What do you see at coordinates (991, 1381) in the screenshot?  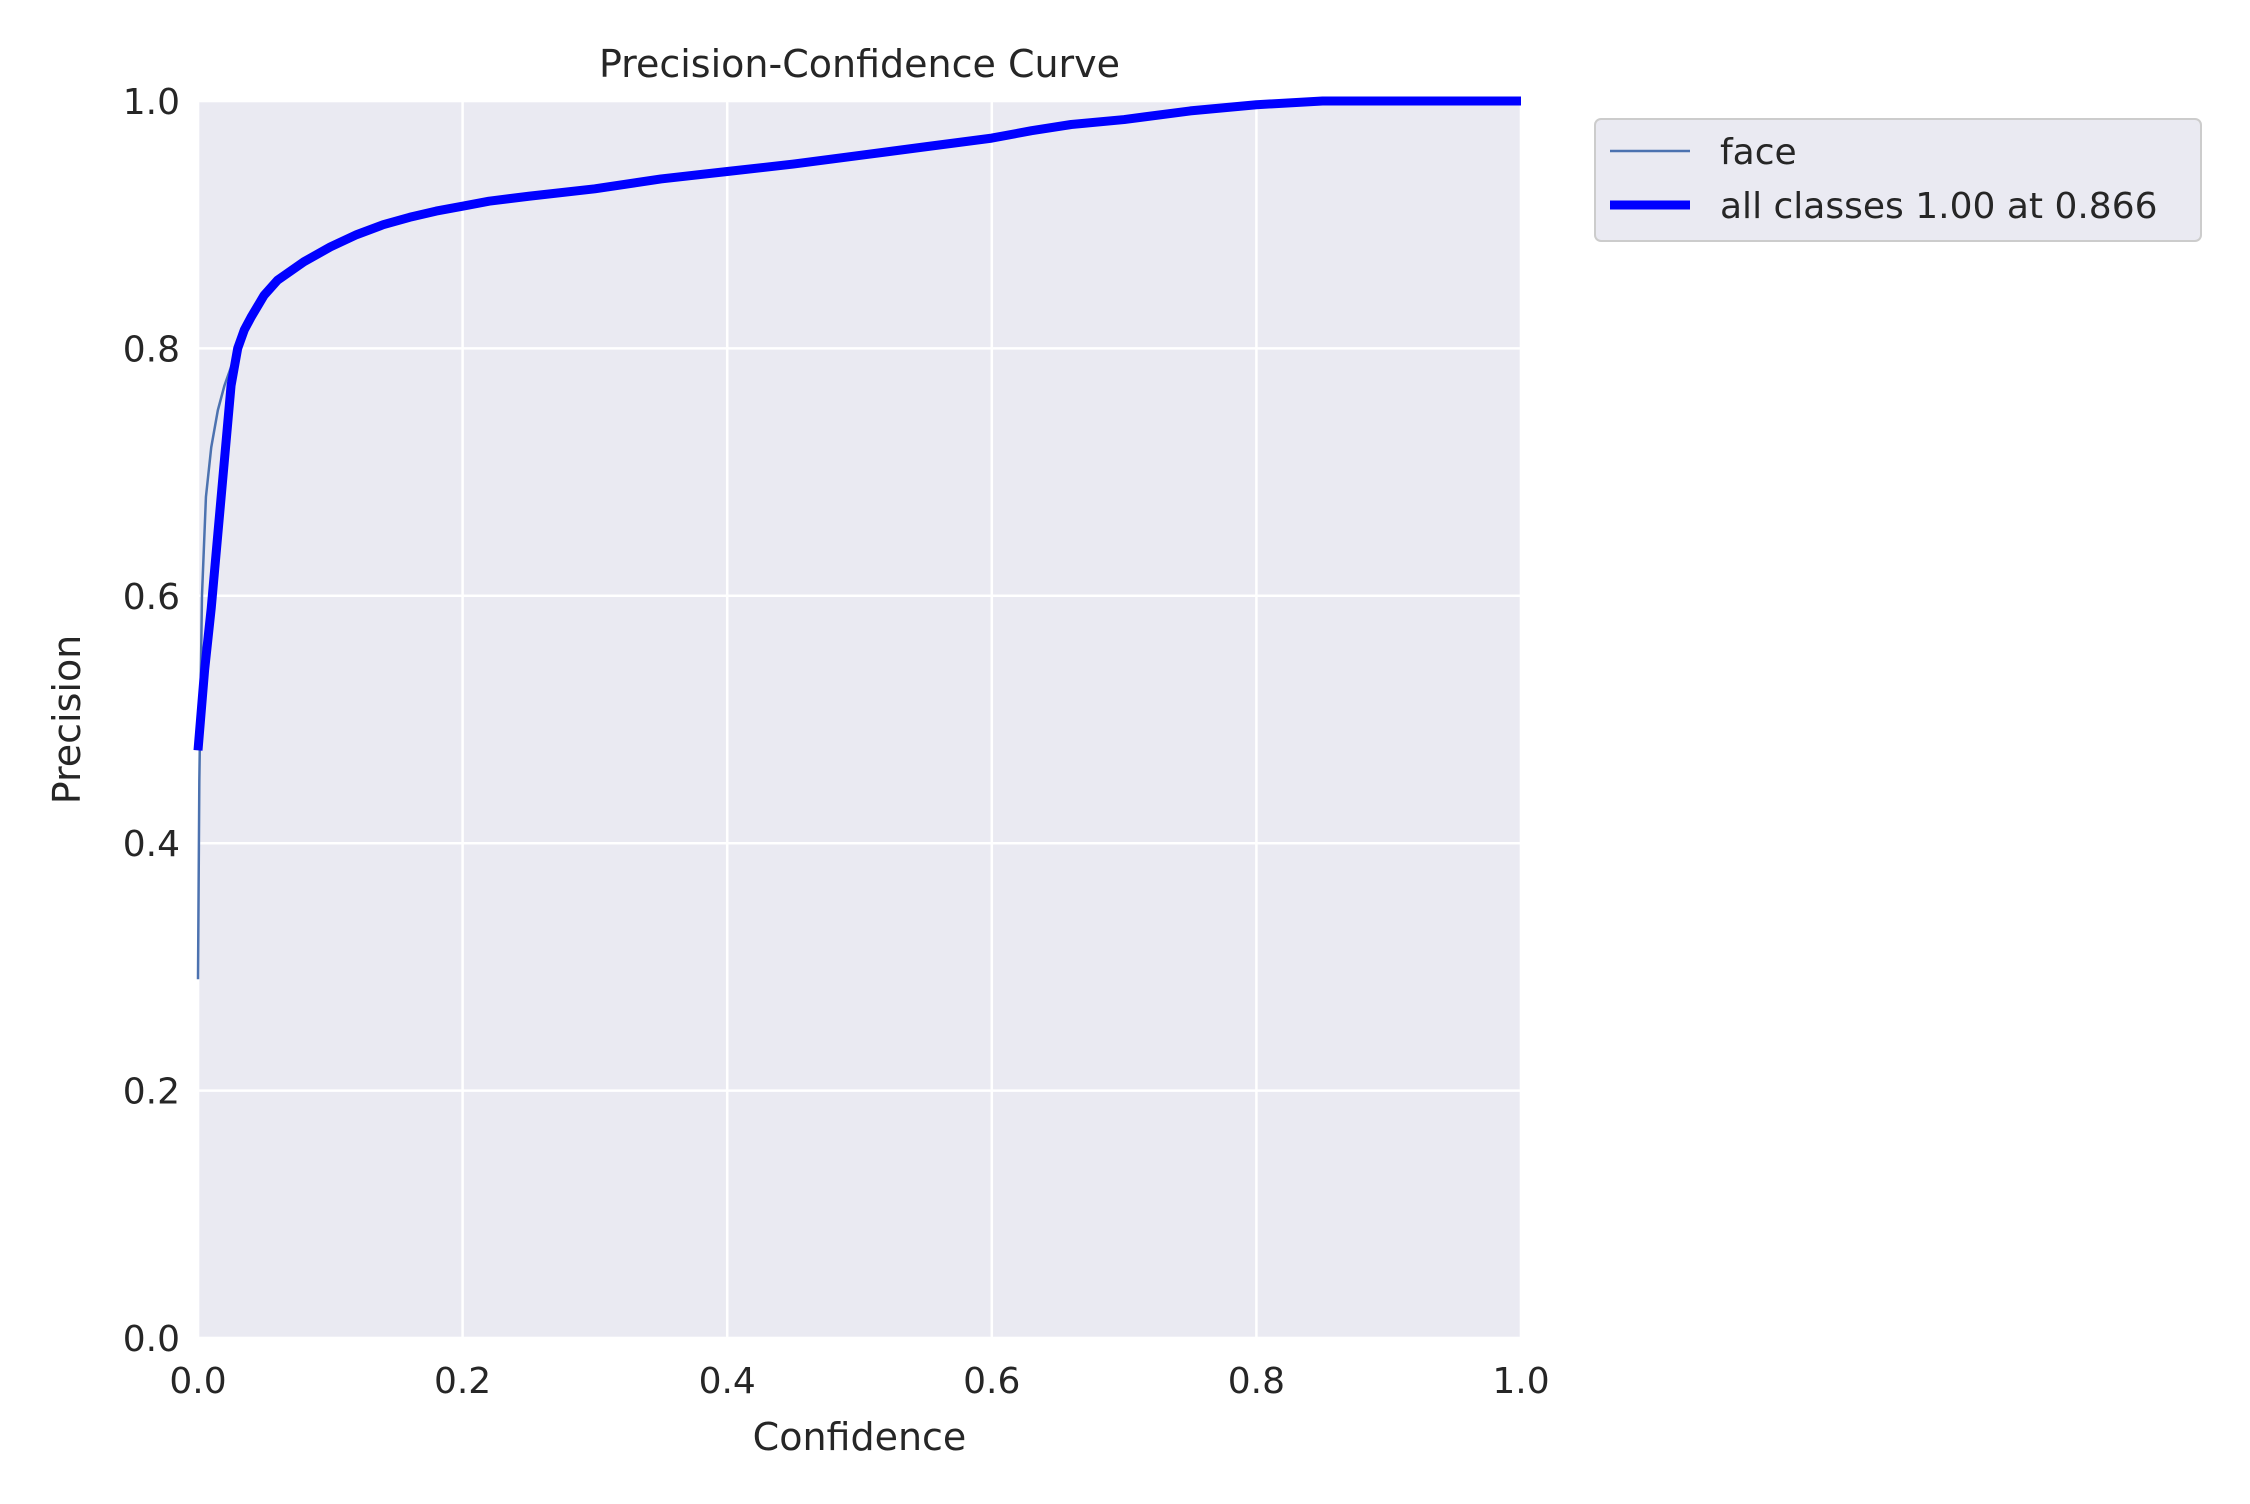 I see `x-tick-label: 0.6` at bounding box center [991, 1381].